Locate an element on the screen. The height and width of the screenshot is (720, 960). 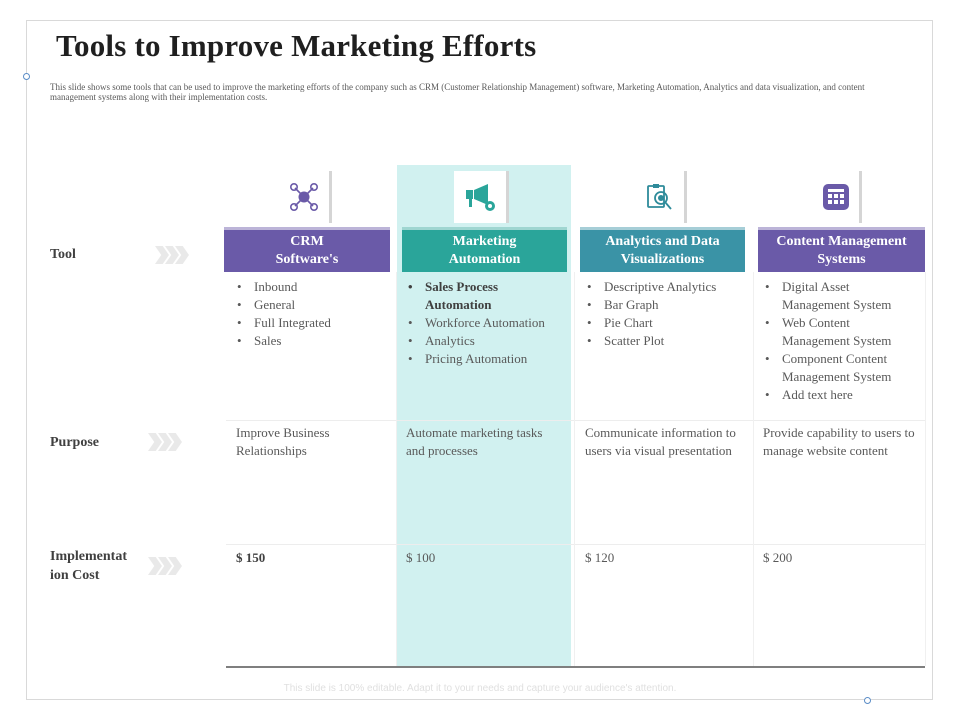
list-item: Pricing Automation is located at coordinates (487, 359).